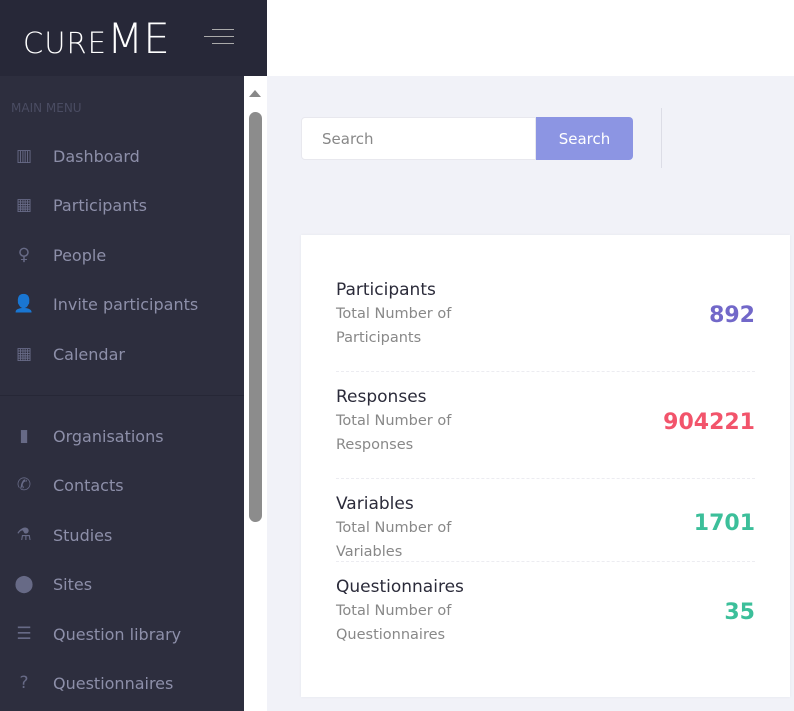 Image resolution: width=794 pixels, height=711 pixels. I want to click on sidebar-item-participants: ▦ Participants, so click(122, 205).